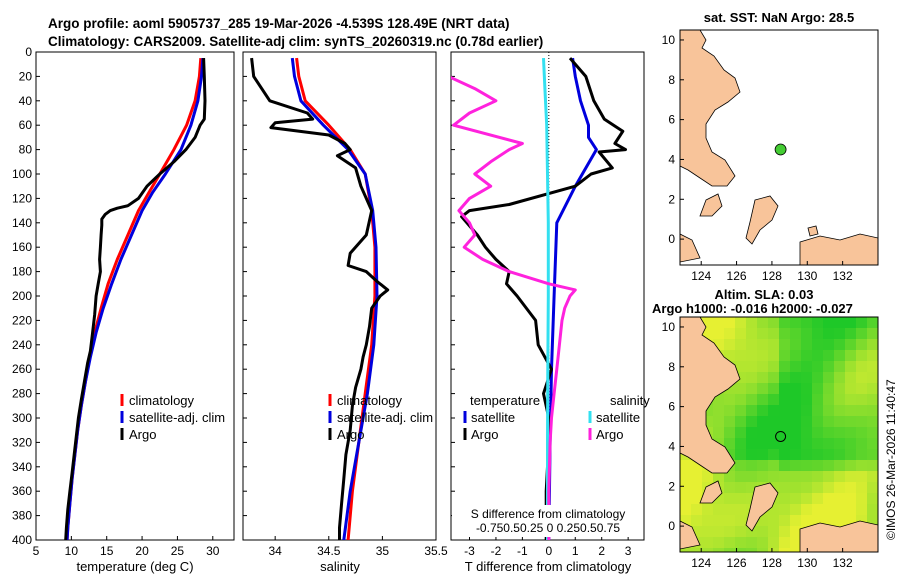  I want to click on y-tick-label: 280, so click(22, 394).